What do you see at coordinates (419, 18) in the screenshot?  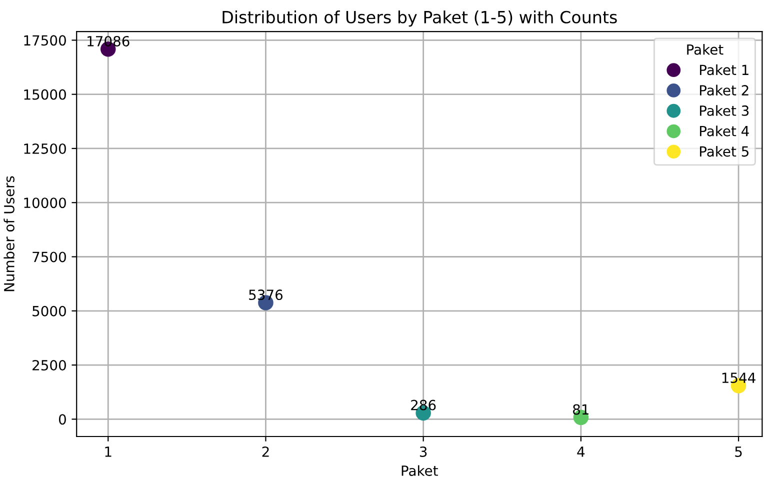 I see `chart-title: Distribution of Users by Paket (1-5) with Counts` at bounding box center [419, 18].